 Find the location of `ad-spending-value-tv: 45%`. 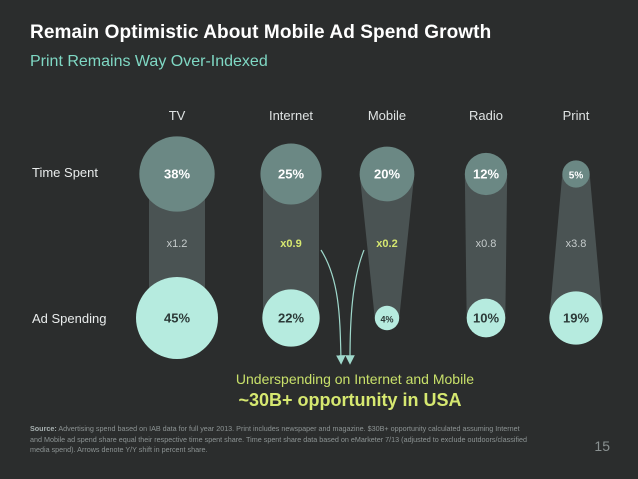

ad-spending-value-tv: 45% is located at coordinates (177, 318).